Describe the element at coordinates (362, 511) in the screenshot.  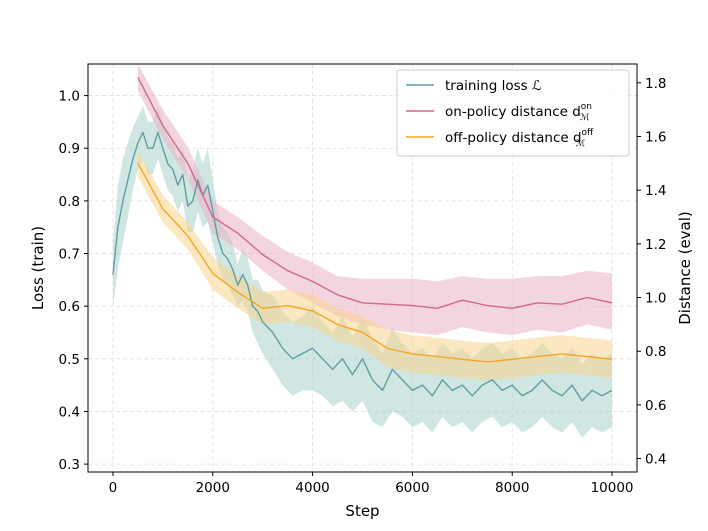
I see `x-axis-label: Step` at that location.